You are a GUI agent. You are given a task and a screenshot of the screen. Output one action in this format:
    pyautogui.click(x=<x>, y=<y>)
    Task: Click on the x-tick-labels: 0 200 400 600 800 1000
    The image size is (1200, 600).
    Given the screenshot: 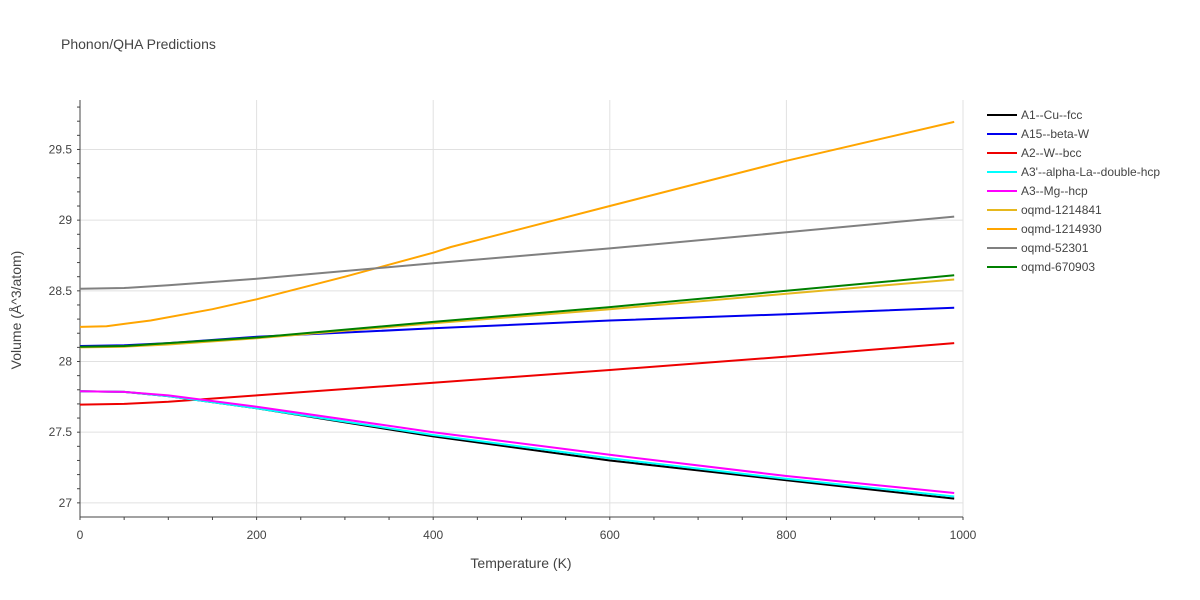 What is the action you would take?
    pyautogui.click(x=527, y=535)
    